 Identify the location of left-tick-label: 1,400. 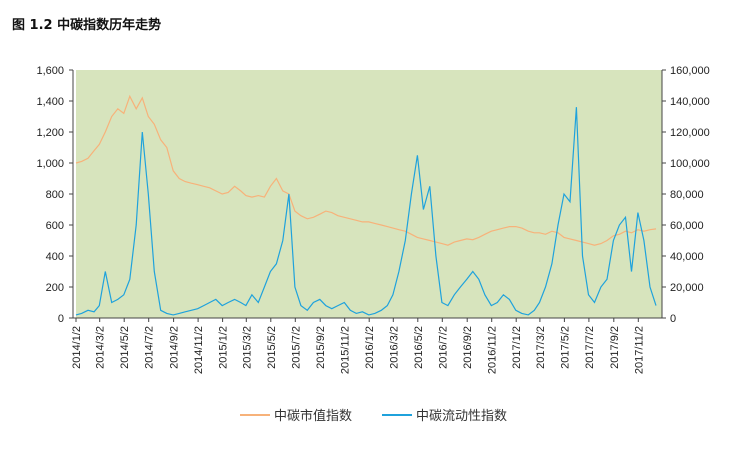
(50, 102).